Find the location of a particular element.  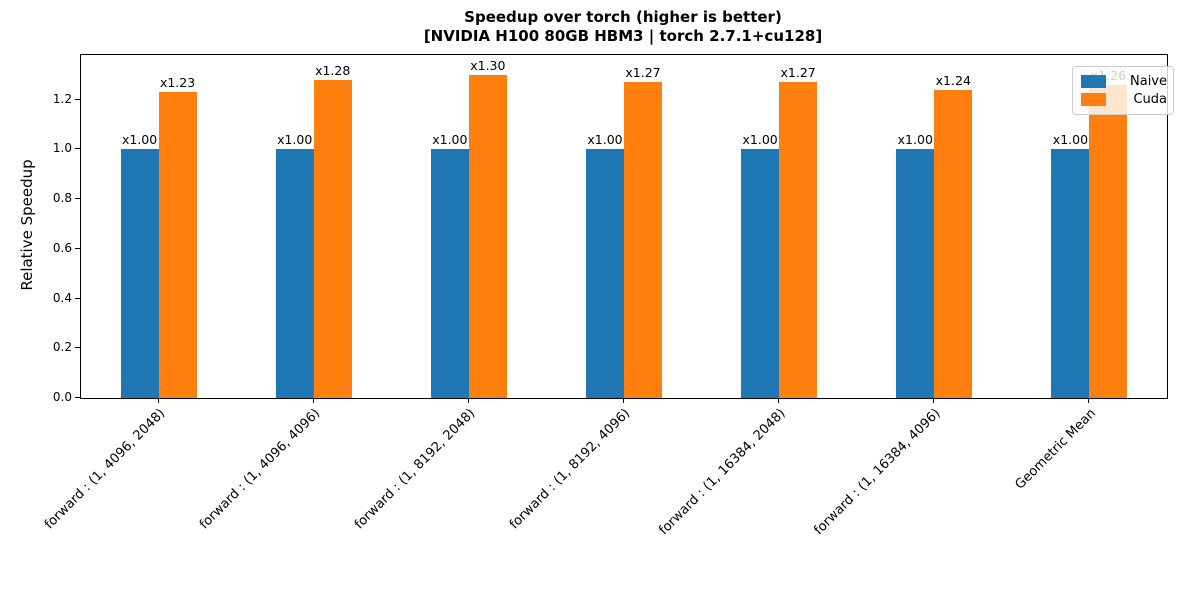

bar-value-label-cuda-5: x1.24 is located at coordinates (953, 80).